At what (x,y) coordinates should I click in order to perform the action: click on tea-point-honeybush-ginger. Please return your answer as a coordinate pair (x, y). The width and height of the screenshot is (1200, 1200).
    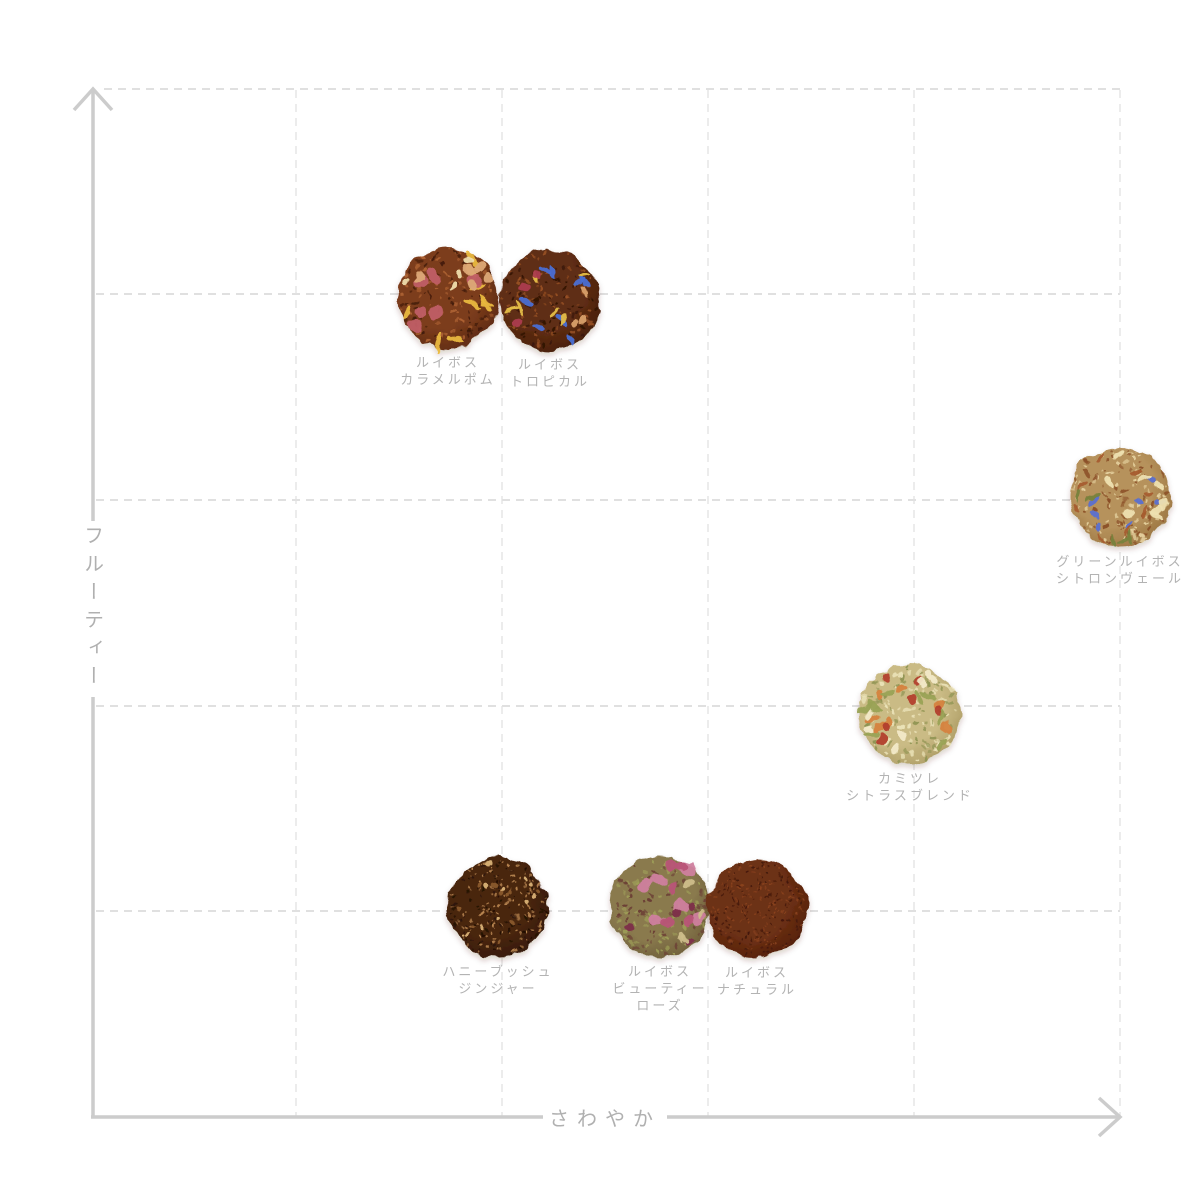
    Looking at the image, I should click on (498, 907).